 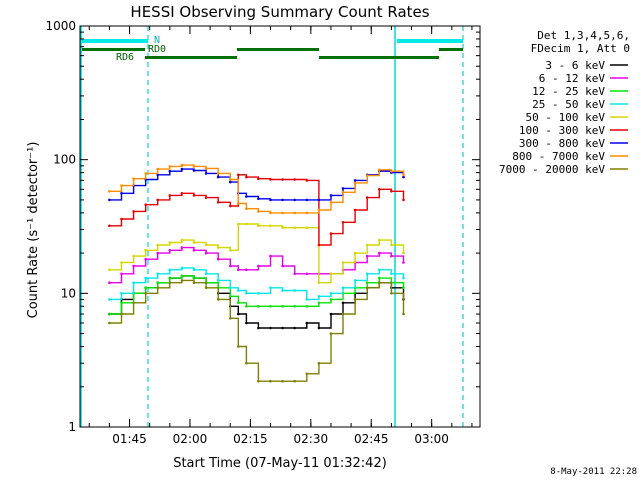 What do you see at coordinates (115, 41) in the screenshot?
I see `night-bar-left` at bounding box center [115, 41].